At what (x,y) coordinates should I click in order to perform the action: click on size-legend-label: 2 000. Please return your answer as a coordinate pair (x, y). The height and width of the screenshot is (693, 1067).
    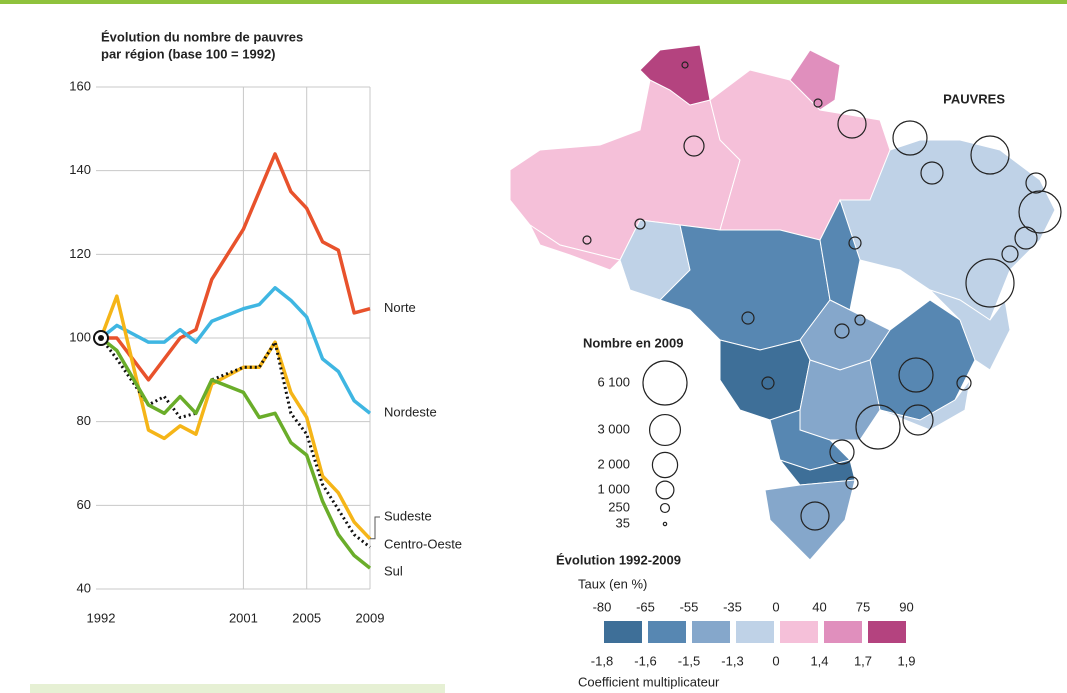
    Looking at the image, I should click on (613, 463).